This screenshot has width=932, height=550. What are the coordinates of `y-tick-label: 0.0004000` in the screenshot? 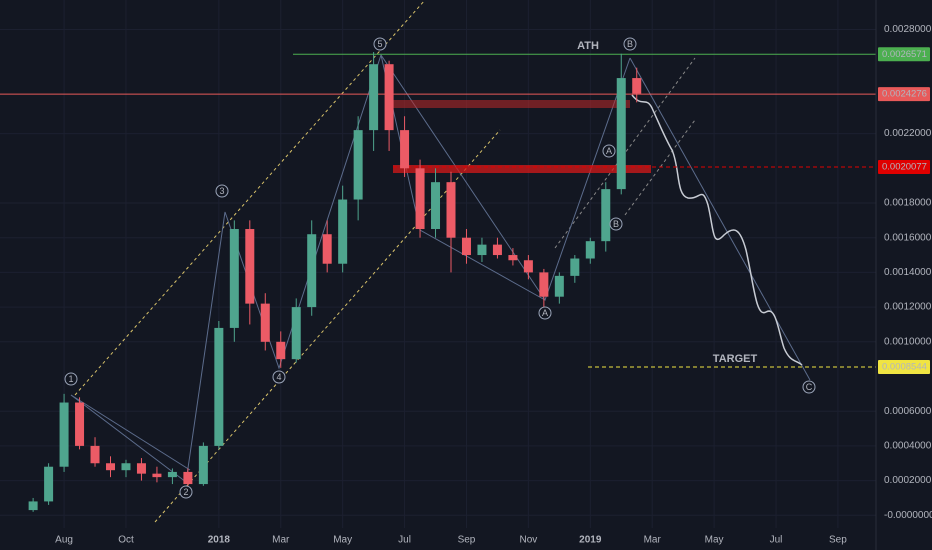 It's located at (908, 446).